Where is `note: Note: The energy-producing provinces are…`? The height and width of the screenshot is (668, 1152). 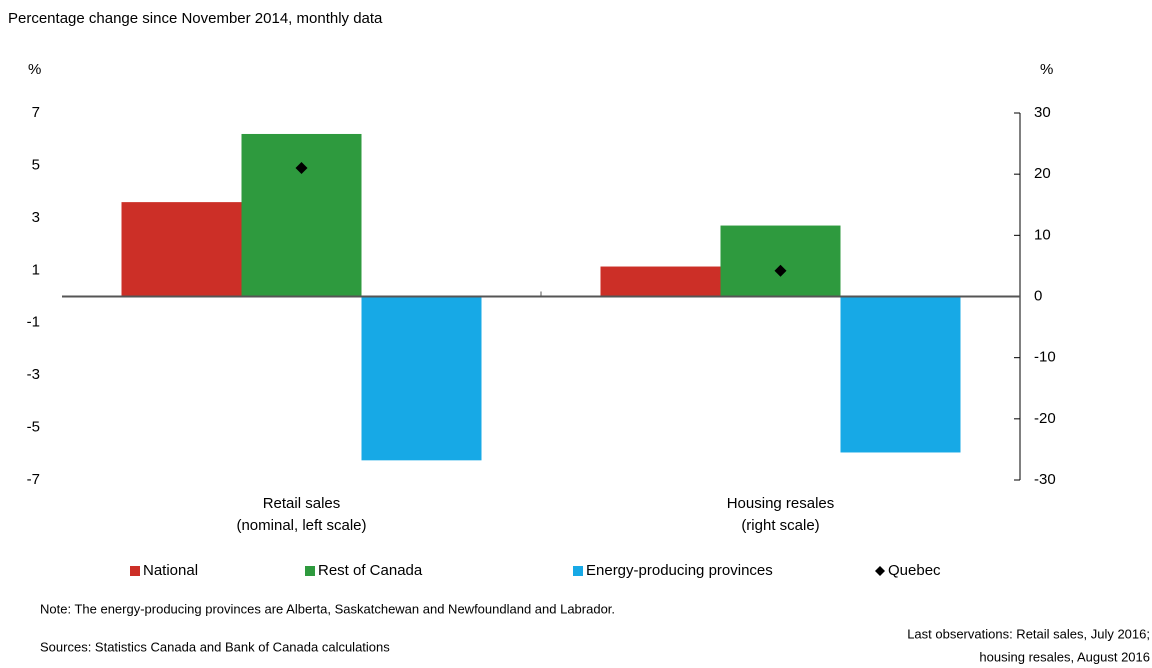 note: Note: The energy-producing provinces are… is located at coordinates (327, 608).